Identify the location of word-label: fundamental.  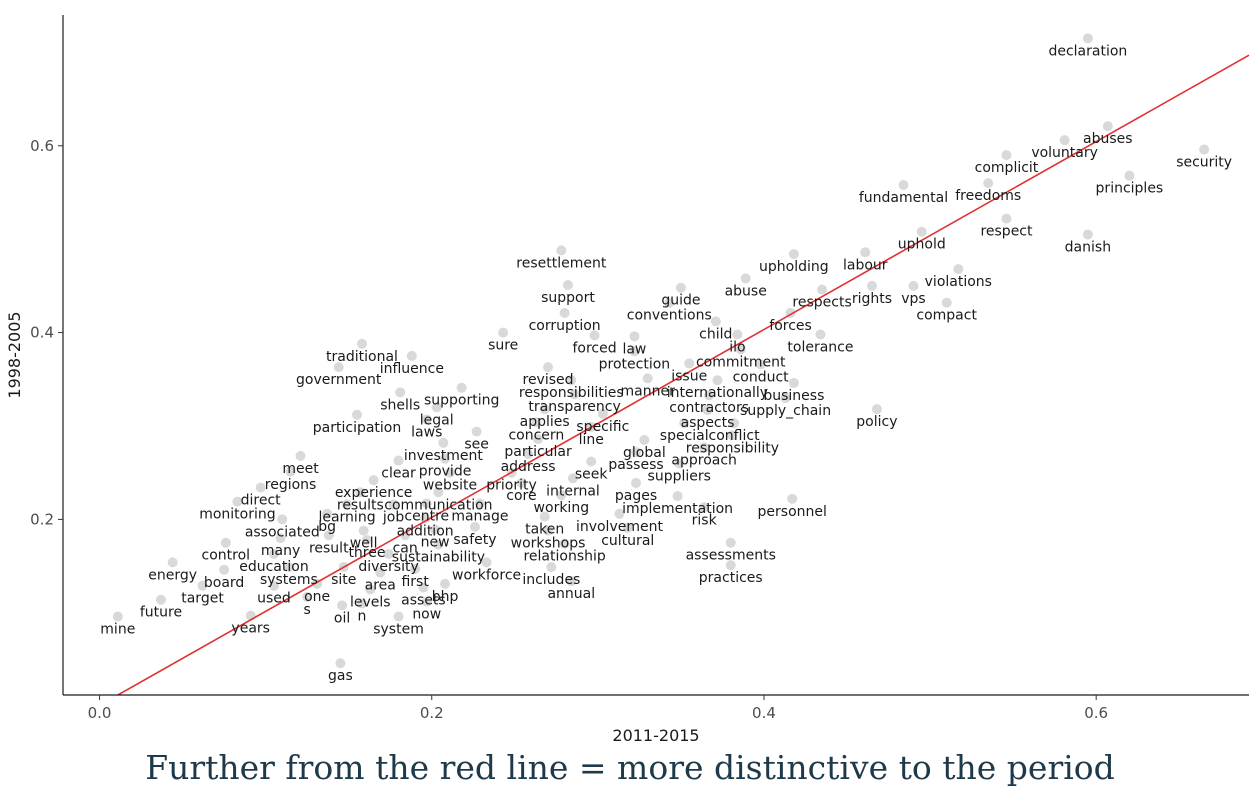
(903, 198).